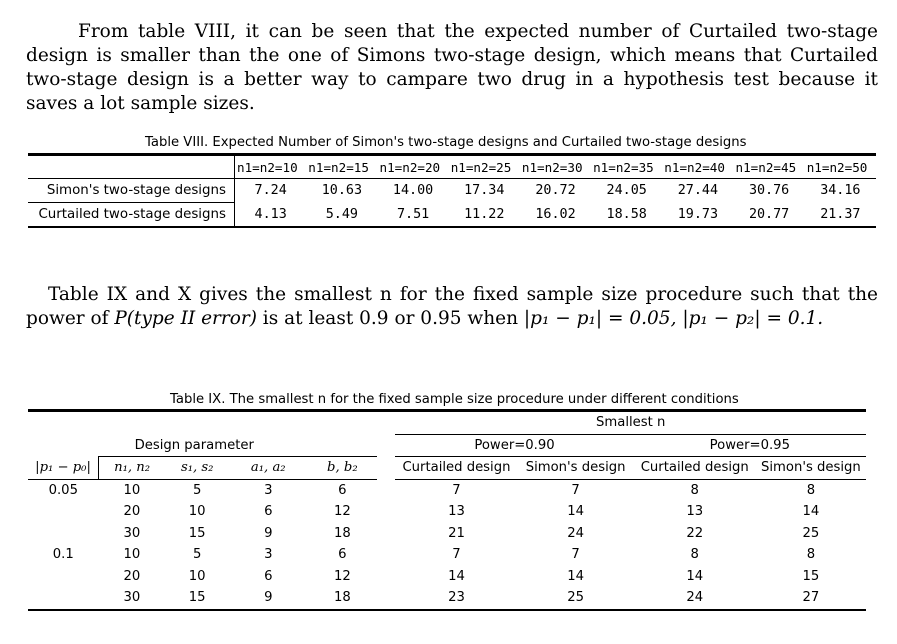 Image resolution: width=897 pixels, height=644 pixels. Describe the element at coordinates (132, 468) in the screenshot. I see `table9-col-header: n₁, n₂` at that location.